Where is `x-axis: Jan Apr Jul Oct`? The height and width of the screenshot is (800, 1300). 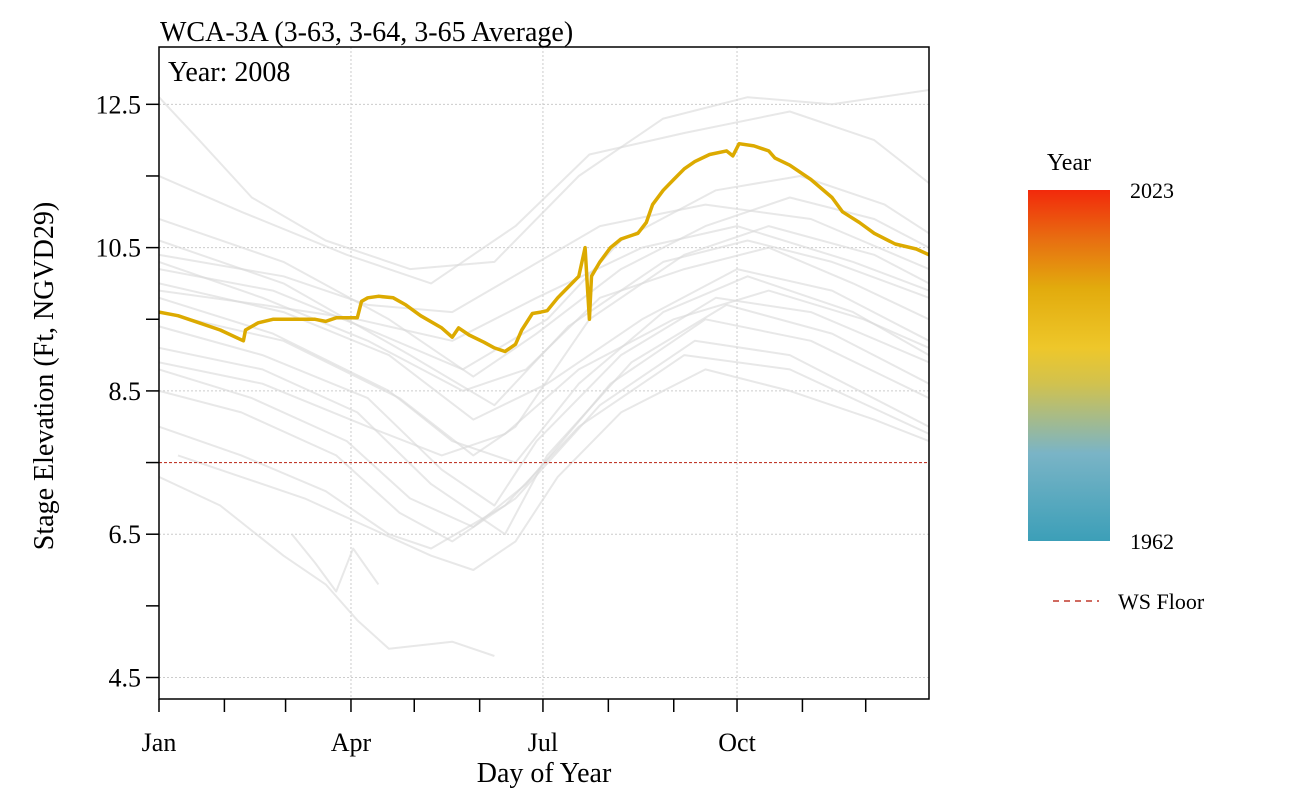 x-axis: Jan Apr Jul Oct is located at coordinates (504, 728).